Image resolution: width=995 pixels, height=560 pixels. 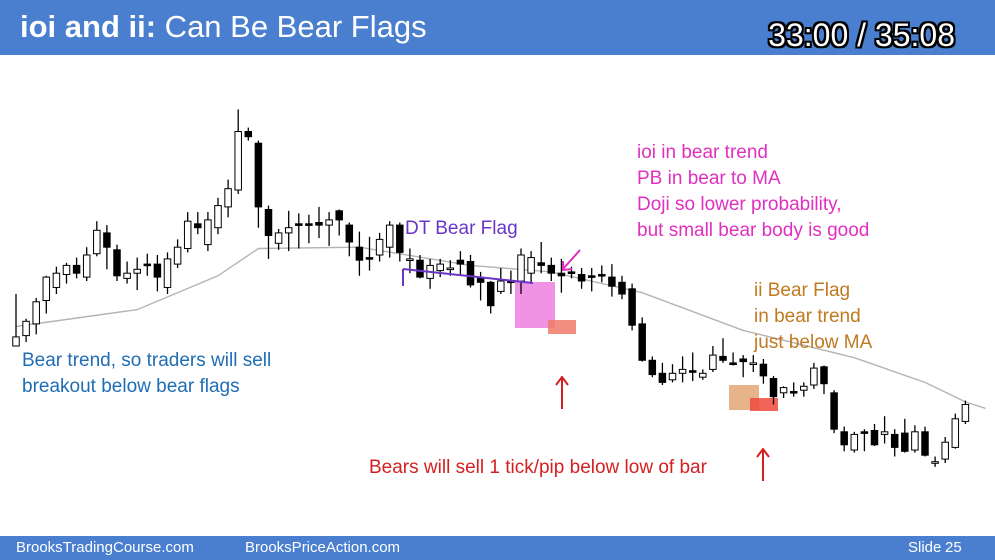 I want to click on magenta-arrow, so click(x=571, y=260).